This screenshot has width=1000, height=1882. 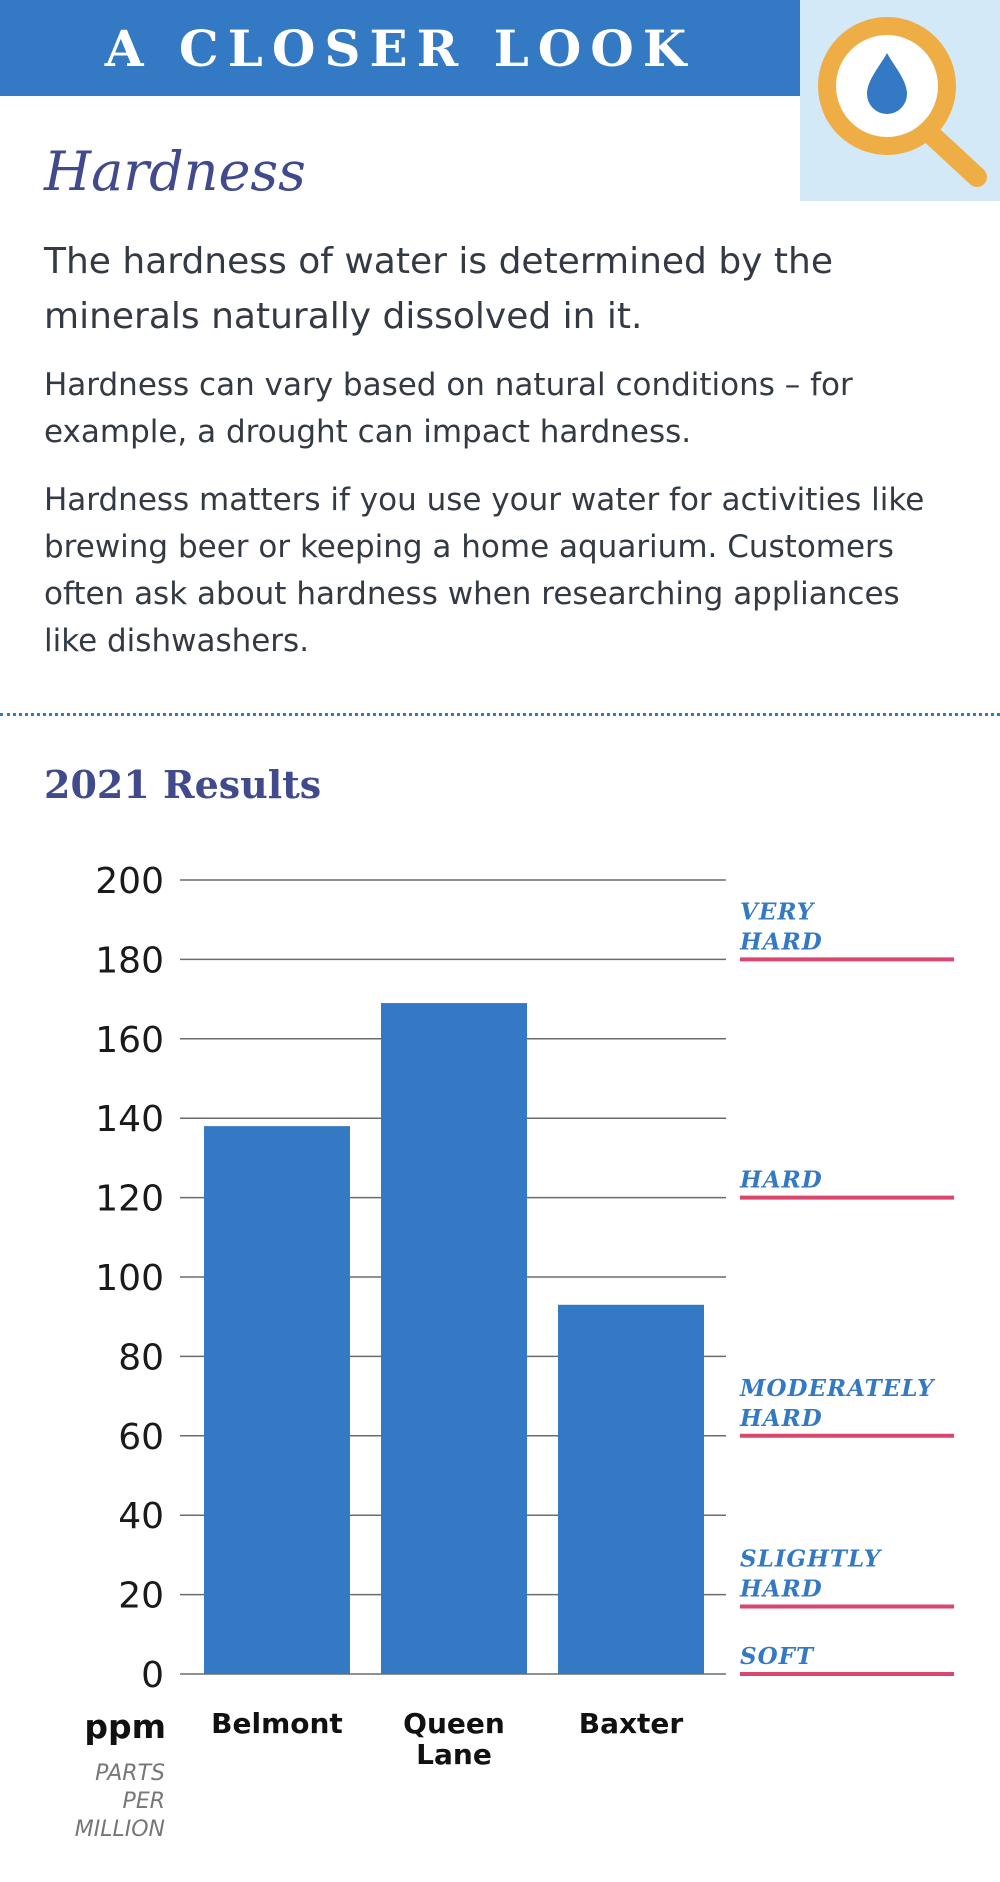 What do you see at coordinates (120, 1829) in the screenshot?
I see `unit-subtitle: MILLION` at bounding box center [120, 1829].